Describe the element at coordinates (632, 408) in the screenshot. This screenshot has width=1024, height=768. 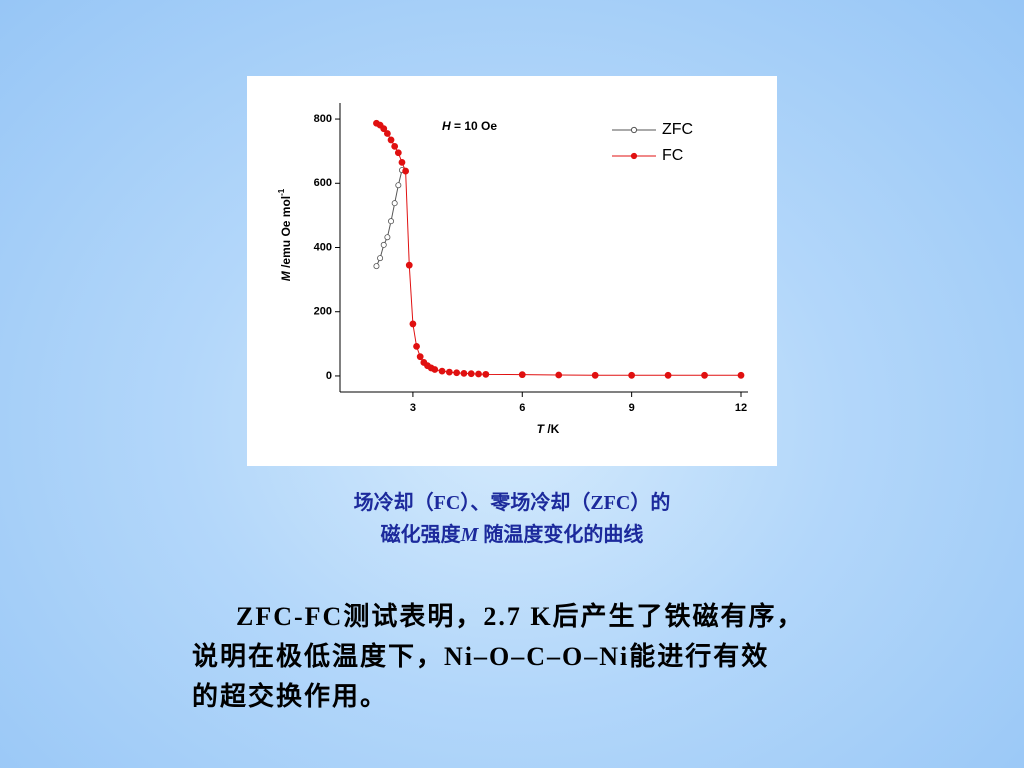
I see `x-tick-label: 9` at that location.